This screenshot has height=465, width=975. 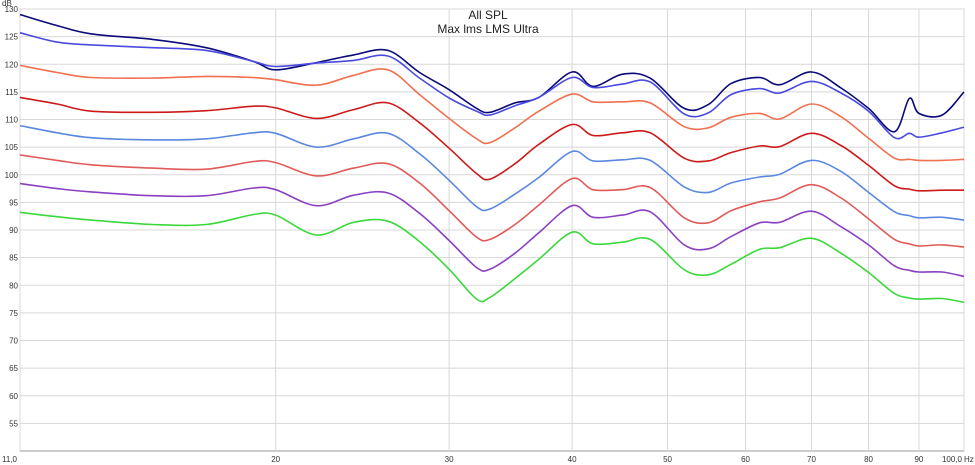 I want to click on y-tick-label: 110, so click(x=11, y=120).